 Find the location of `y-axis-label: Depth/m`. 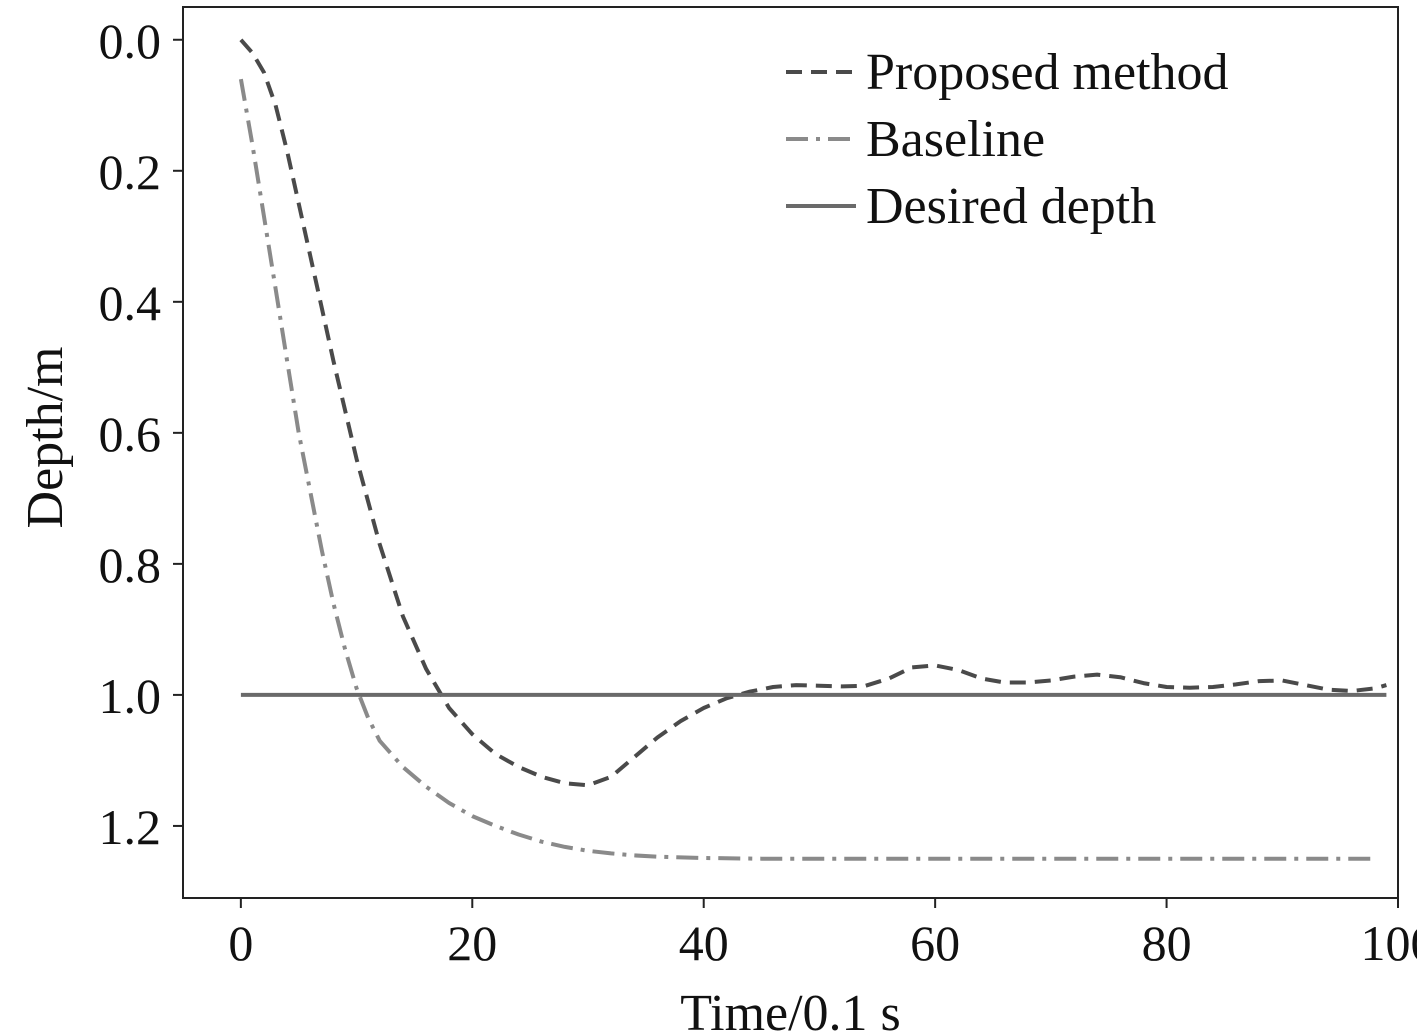

y-axis-label: Depth/m is located at coordinates (45, 438).